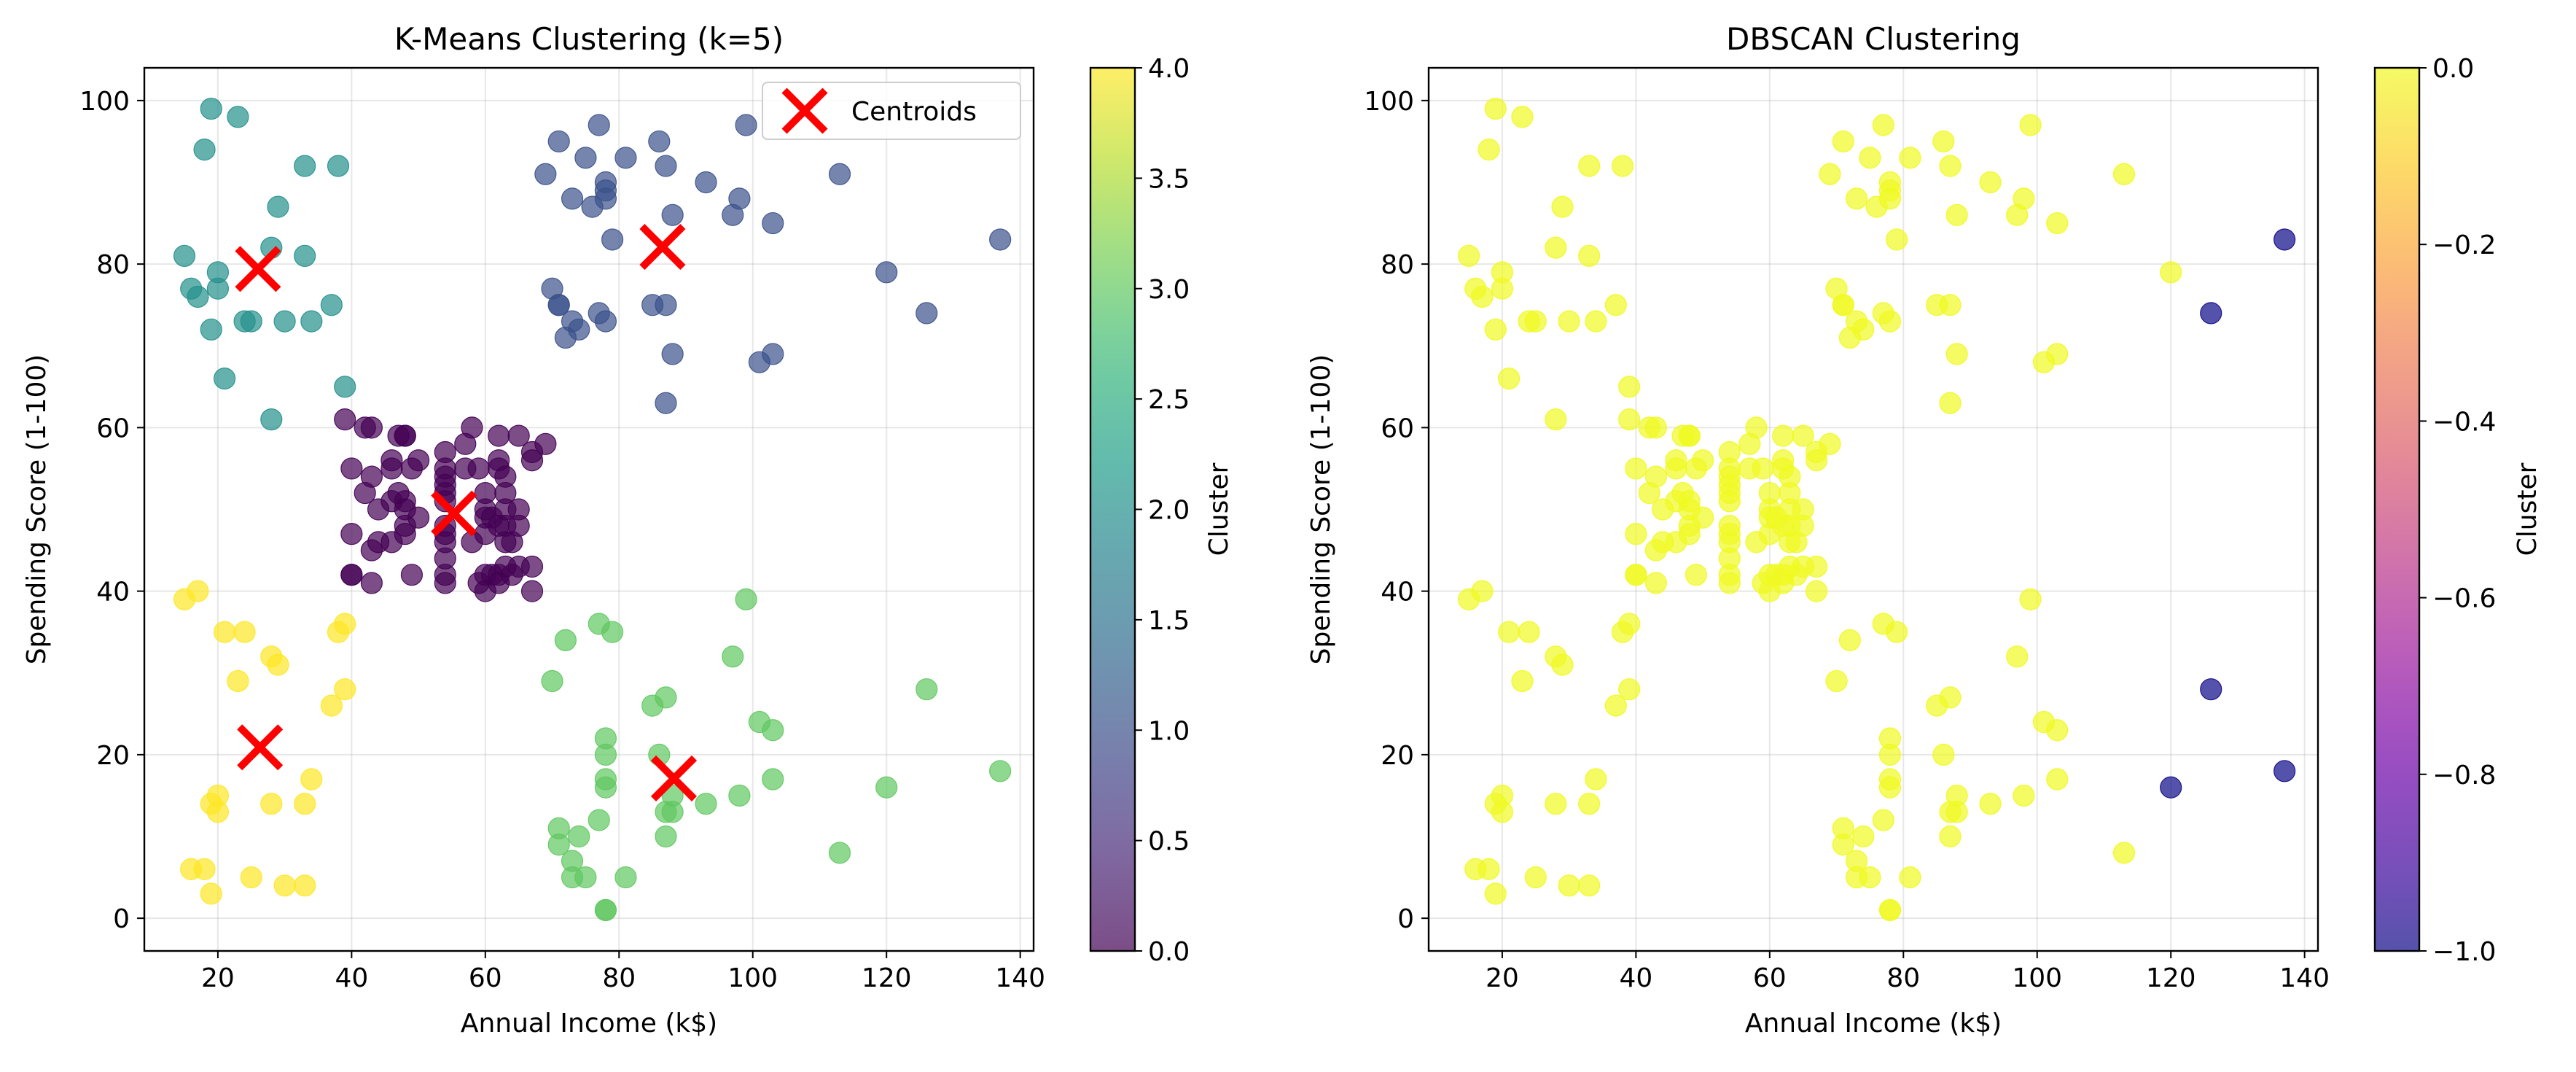 The image size is (2576, 1072). Describe the element at coordinates (2171, 978) in the screenshot. I see `x-tick-label: 120` at that location.